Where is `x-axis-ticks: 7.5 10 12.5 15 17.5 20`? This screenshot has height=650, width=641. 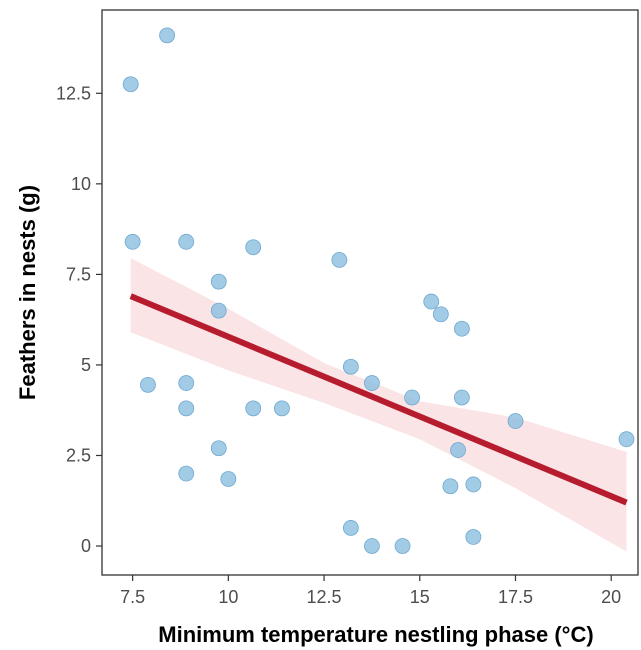 x-axis-ticks: 7.5 10 12.5 15 17.5 20 is located at coordinates (370, 591).